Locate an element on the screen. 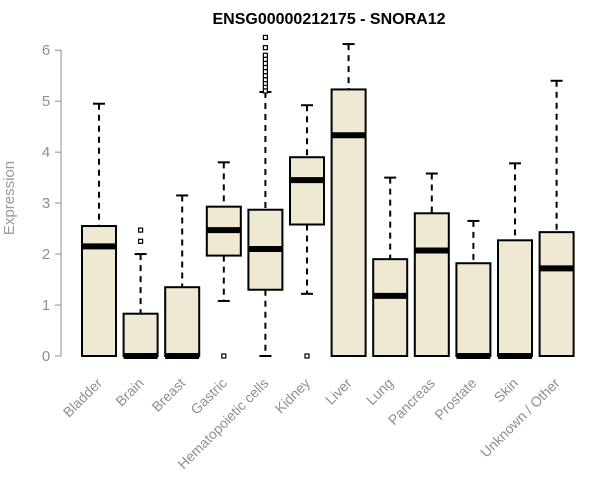 The image size is (600, 500). chart-title: ENSG00000212175 - SNORA12 is located at coordinates (328, 19).